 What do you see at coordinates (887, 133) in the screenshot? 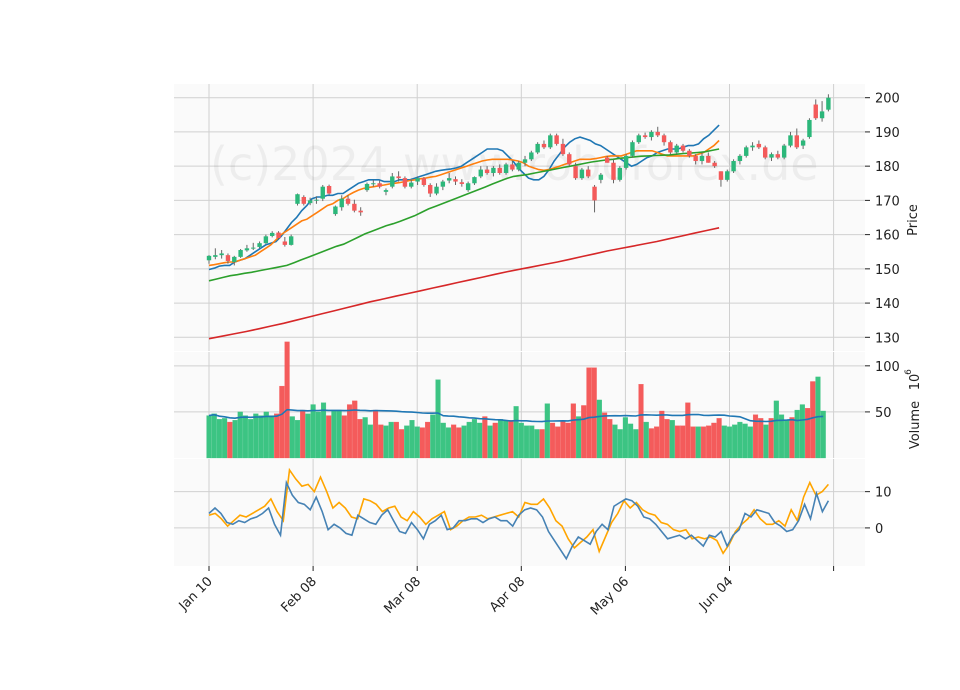
I see `price-tick-label: 190` at bounding box center [887, 133].